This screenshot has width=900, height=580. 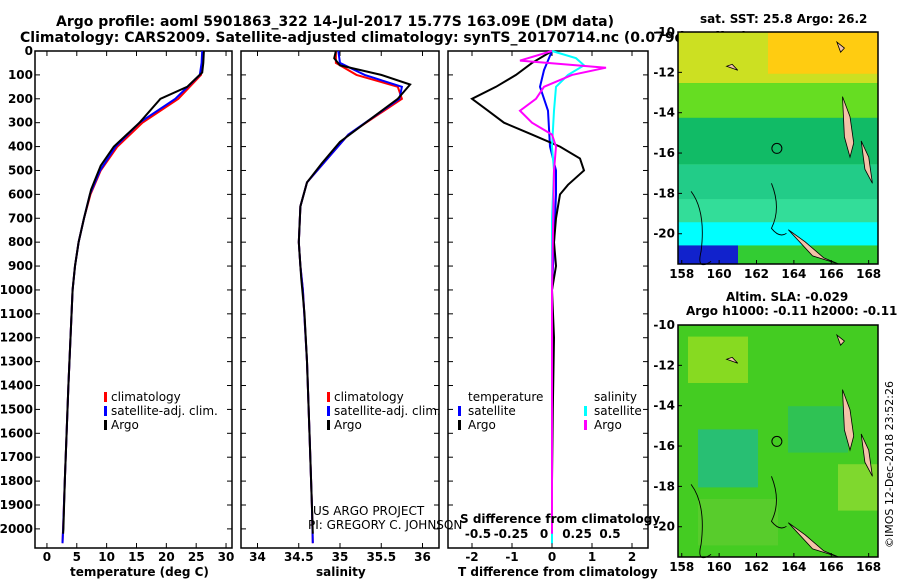 What do you see at coordinates (16, 529) in the screenshot?
I see `depth-tick-label: 2000` at bounding box center [16, 529].